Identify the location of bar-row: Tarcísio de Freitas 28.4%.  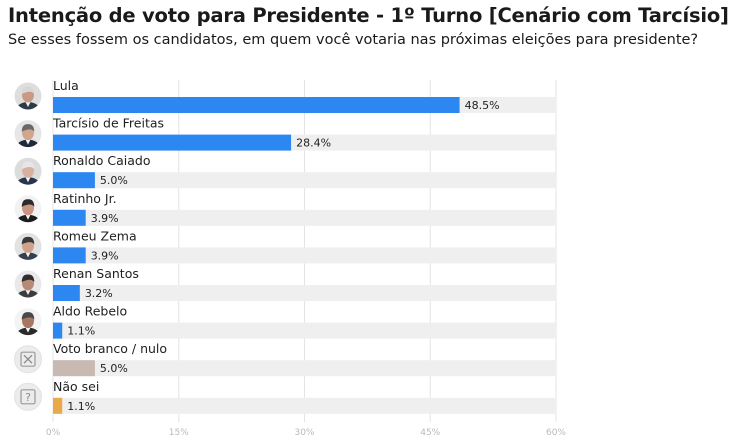
(285, 133).